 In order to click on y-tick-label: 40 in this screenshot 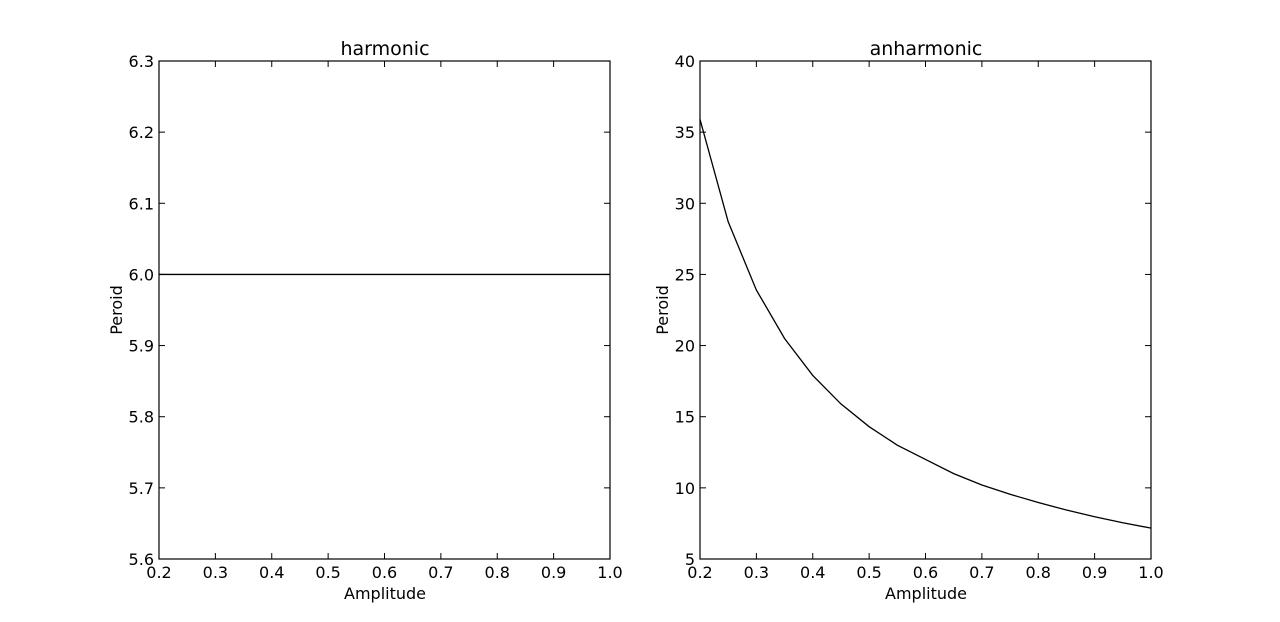, I will do `click(685, 61)`.